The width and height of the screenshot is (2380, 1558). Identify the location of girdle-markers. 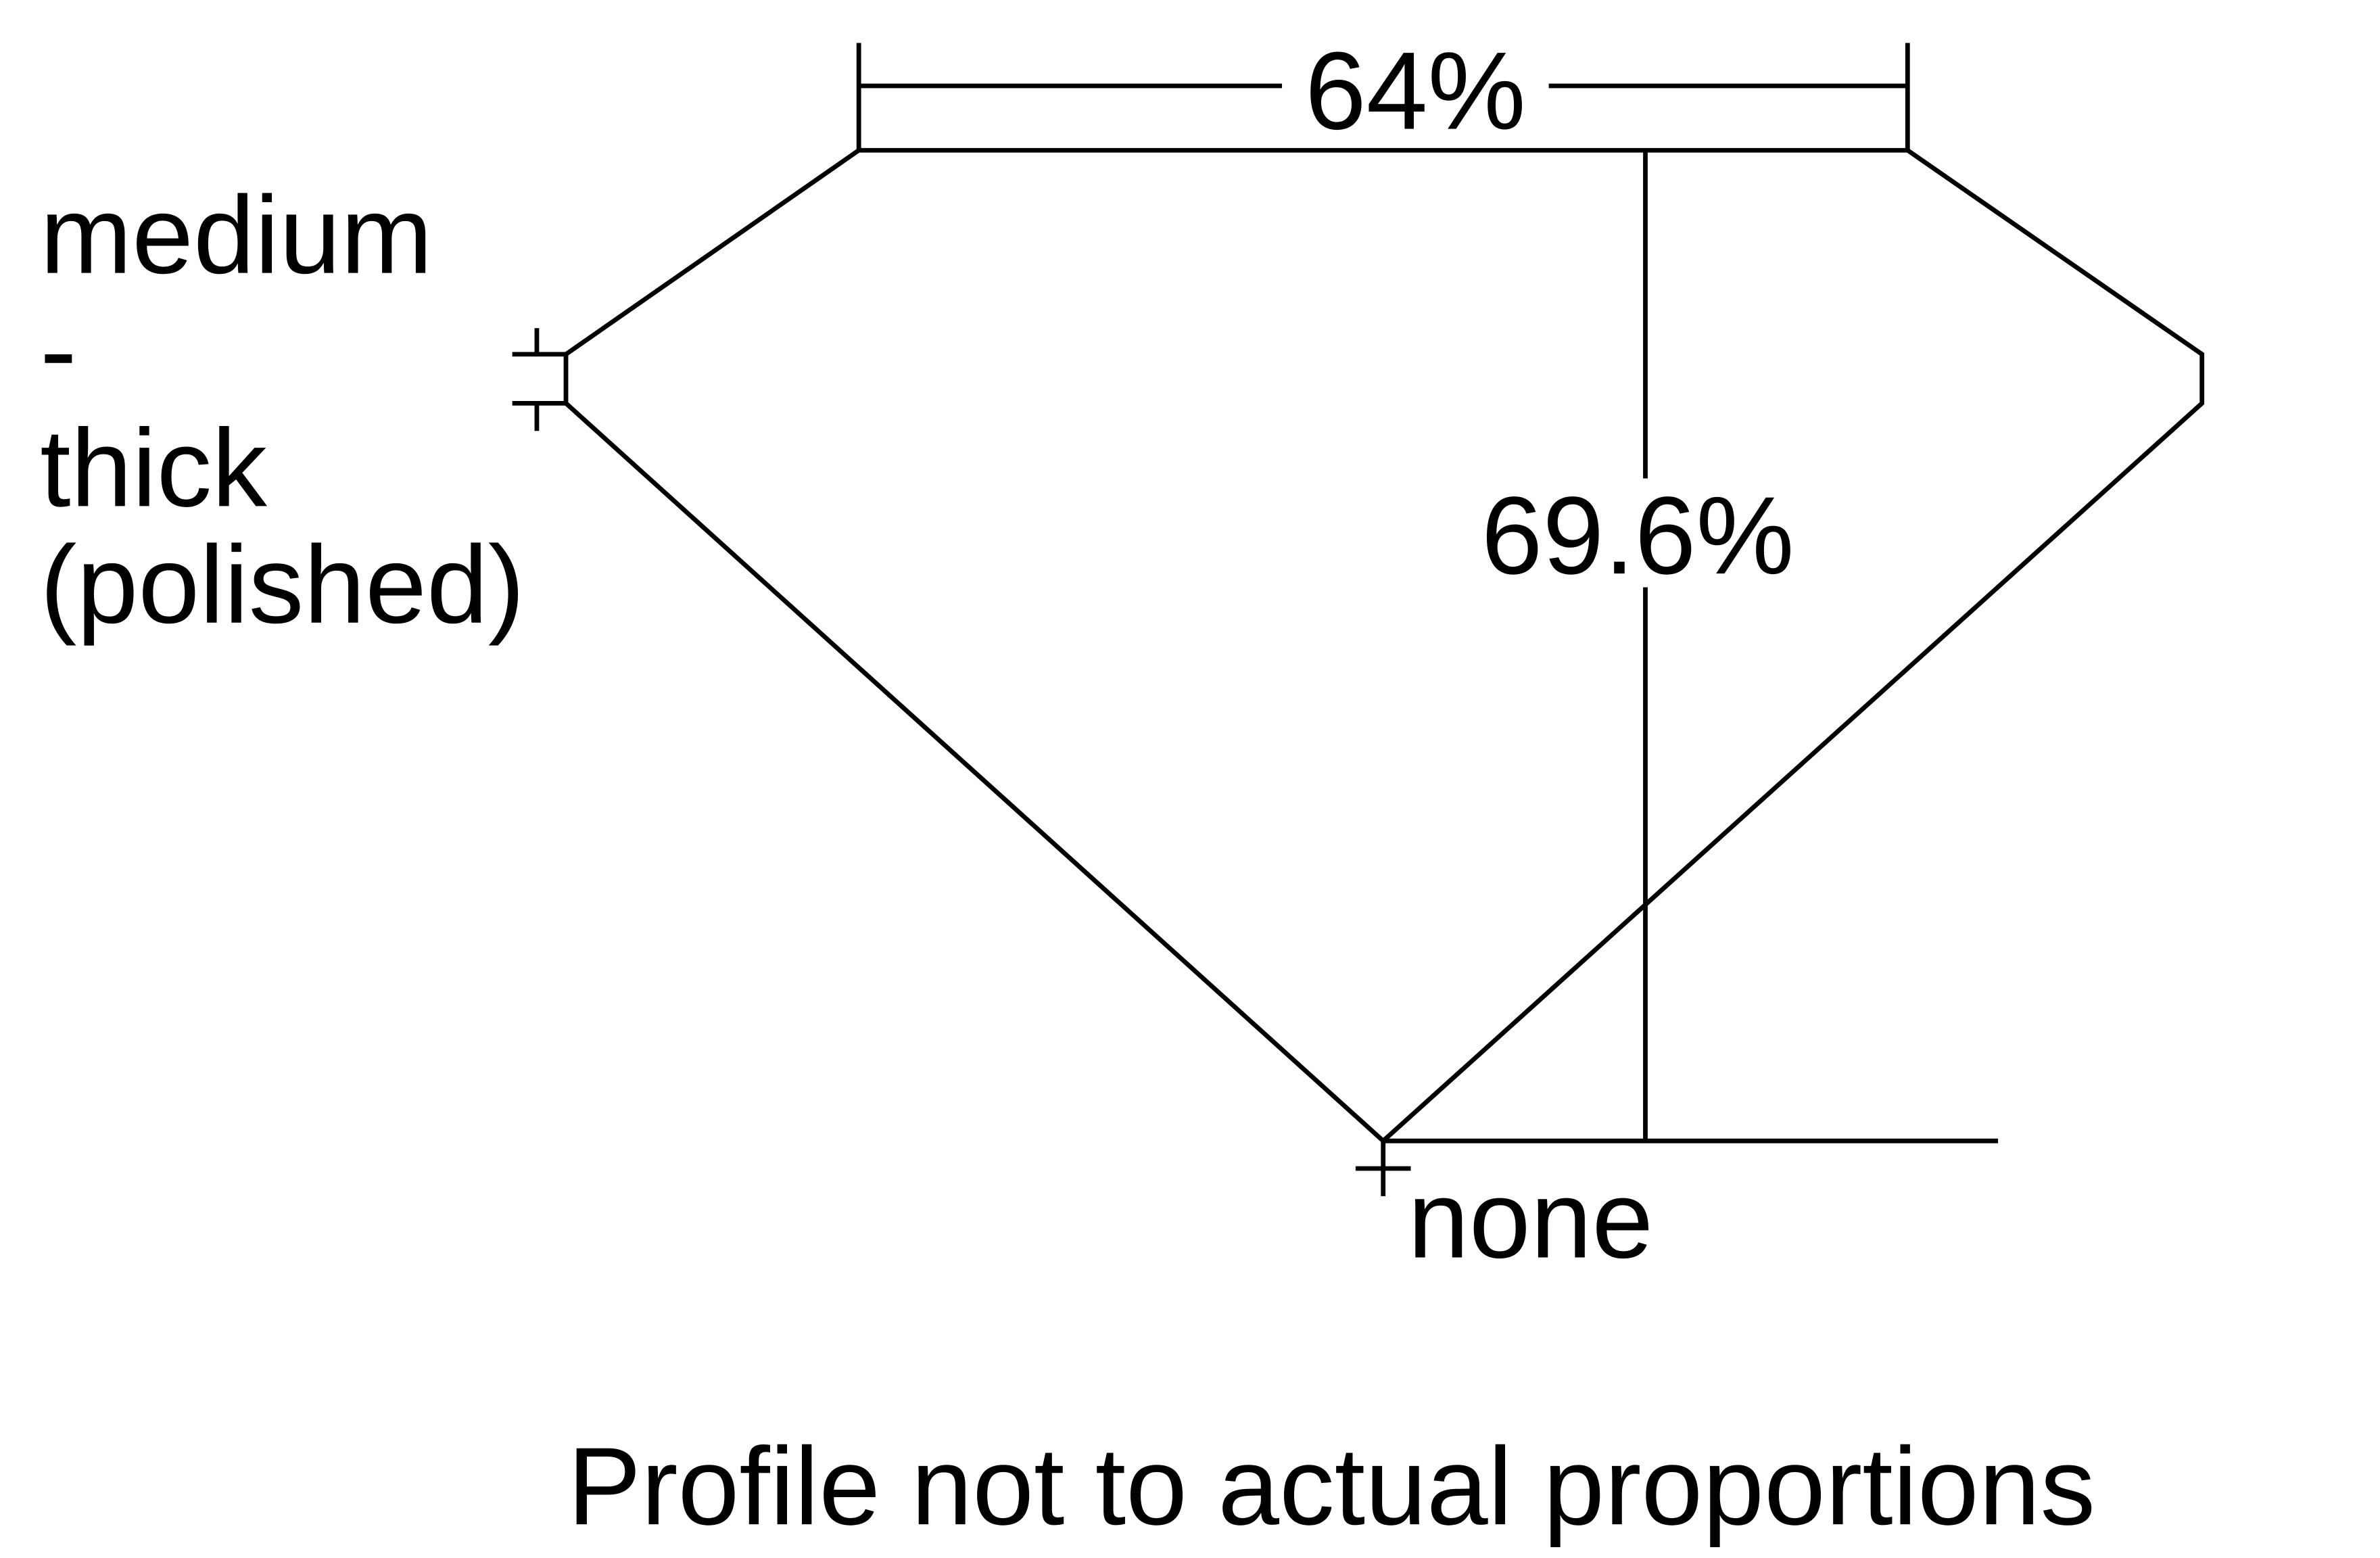
(540, 379).